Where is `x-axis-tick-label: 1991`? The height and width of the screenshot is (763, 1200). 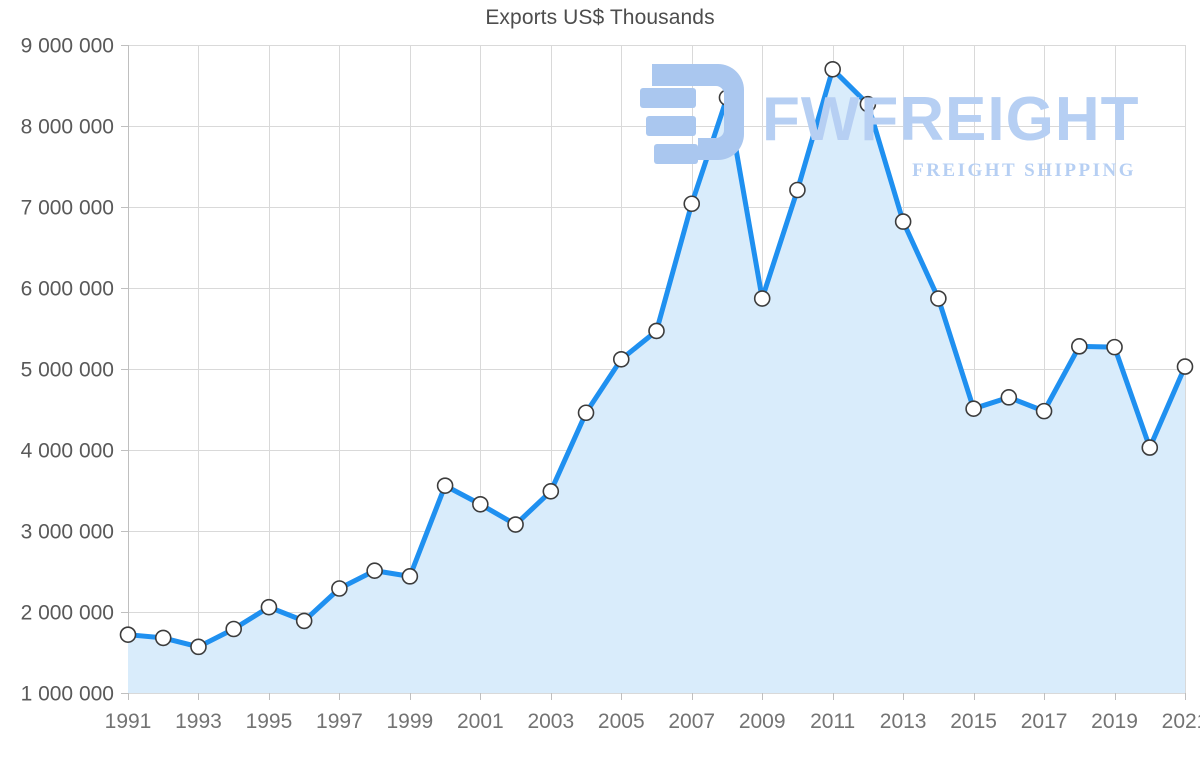
x-axis-tick-label: 1991 is located at coordinates (128, 721).